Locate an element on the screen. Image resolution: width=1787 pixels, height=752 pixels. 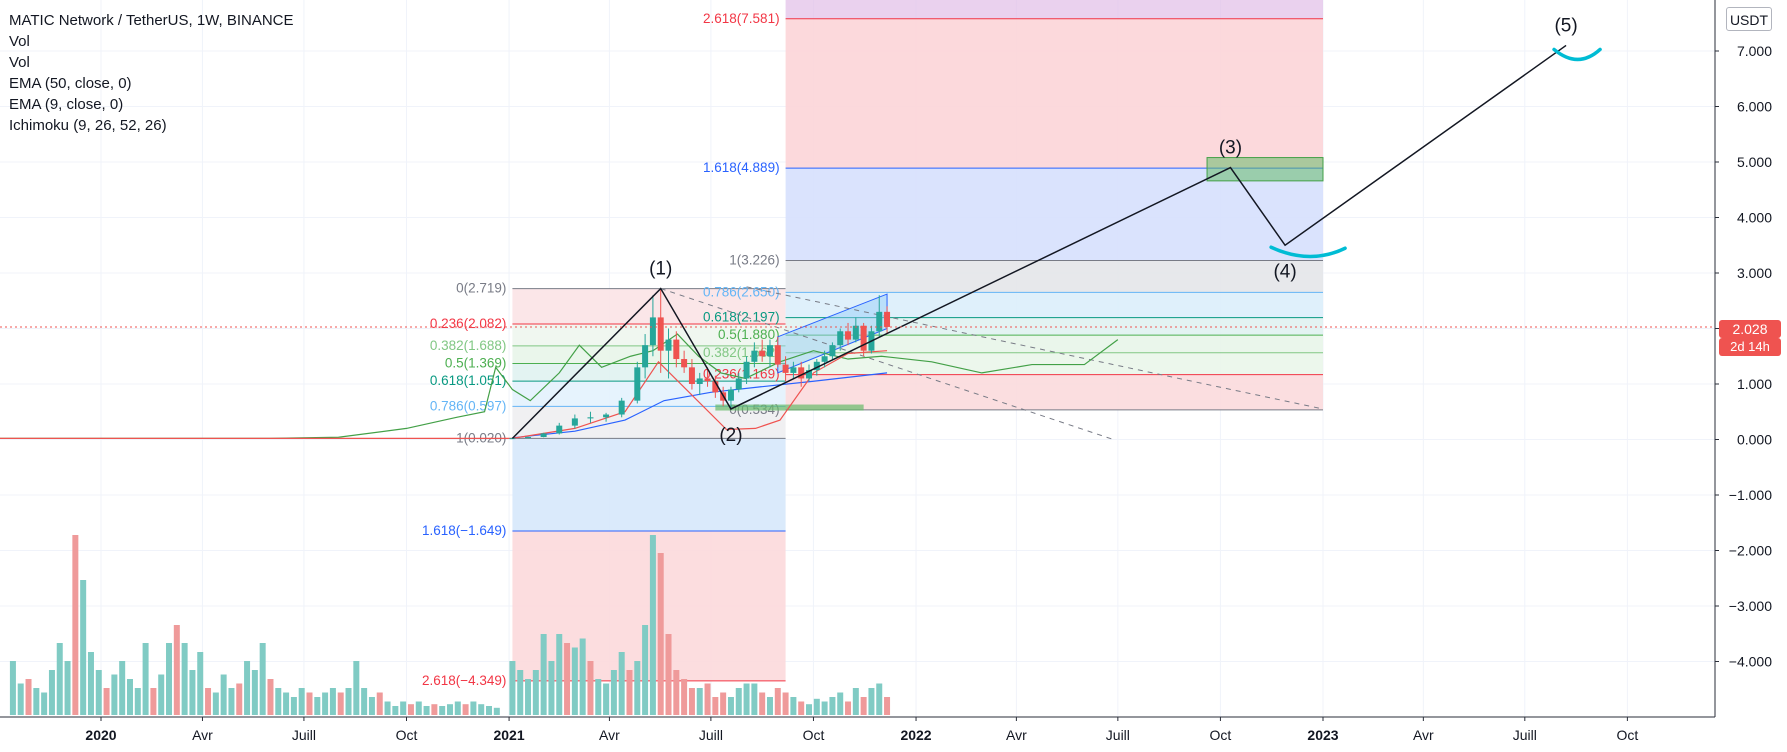
fib-level-label: 0.236(1.169) is located at coordinates (741, 374).